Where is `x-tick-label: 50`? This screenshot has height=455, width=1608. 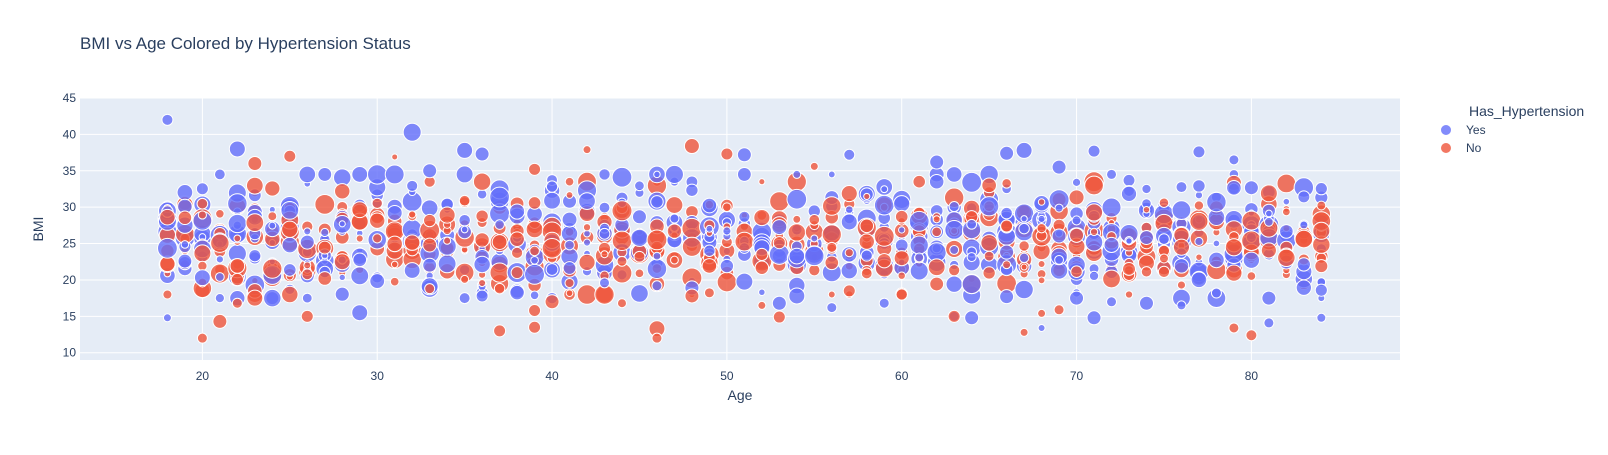
x-tick-label: 50 is located at coordinates (727, 376).